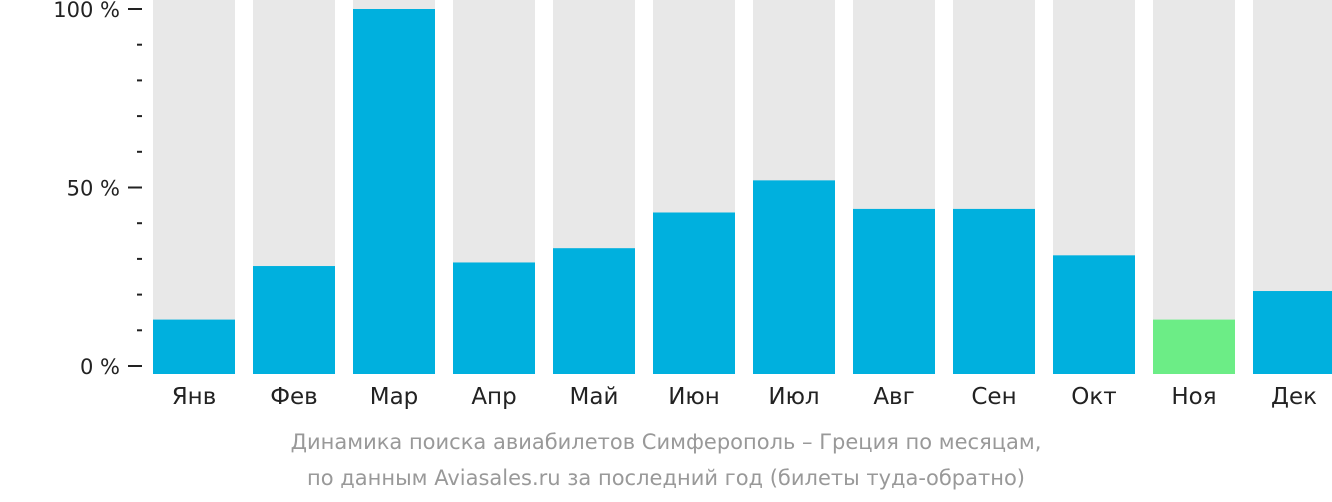 The height and width of the screenshot is (502, 1332). I want to click on x-tick-label: Июл, so click(793, 397).